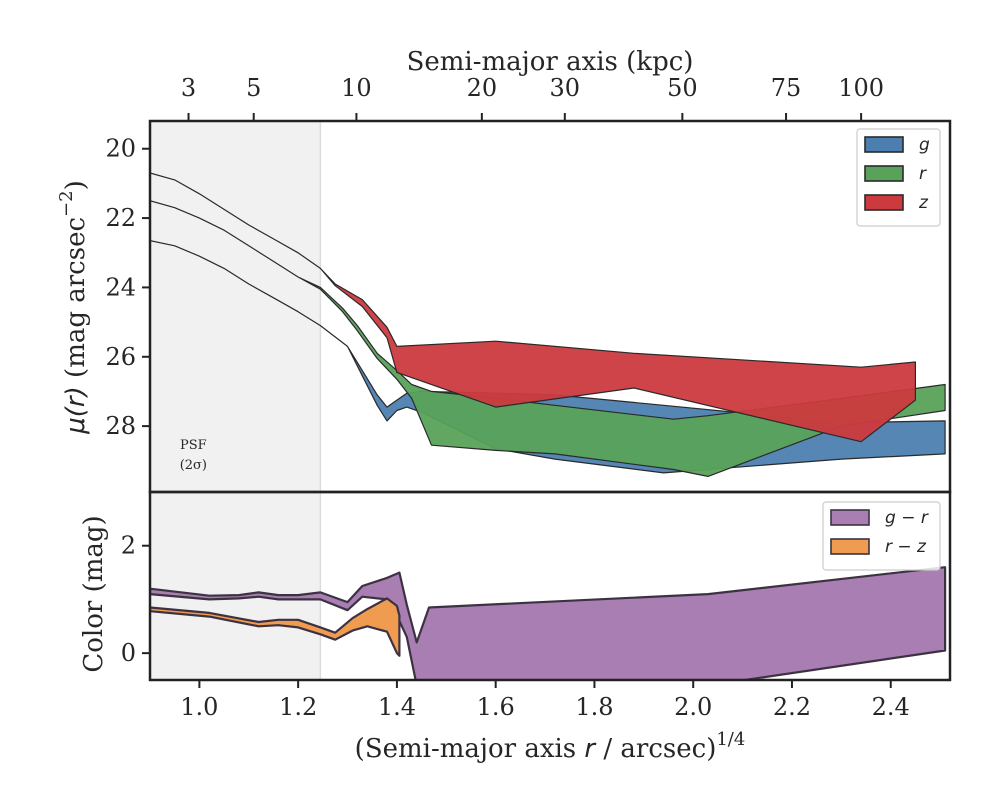 This screenshot has width=1000, height=800. What do you see at coordinates (884, 173) in the screenshot?
I see `legend-swatch-r` at bounding box center [884, 173].